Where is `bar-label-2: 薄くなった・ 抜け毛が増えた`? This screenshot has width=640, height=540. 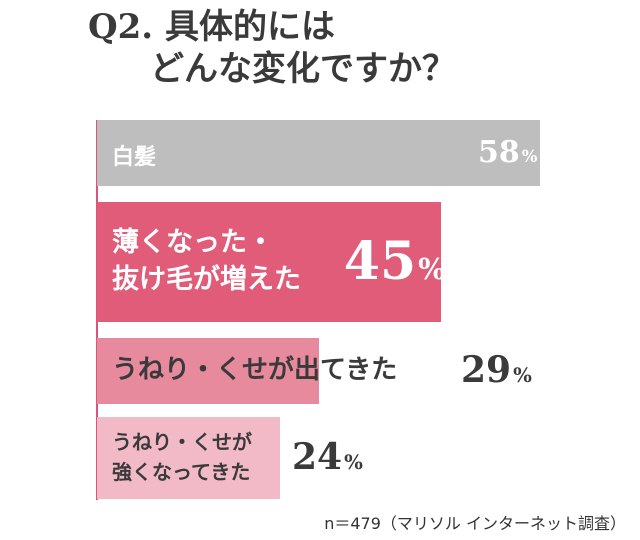 bar-label-2: 薄くなった・ 抜け毛が増えた is located at coordinates (206, 261).